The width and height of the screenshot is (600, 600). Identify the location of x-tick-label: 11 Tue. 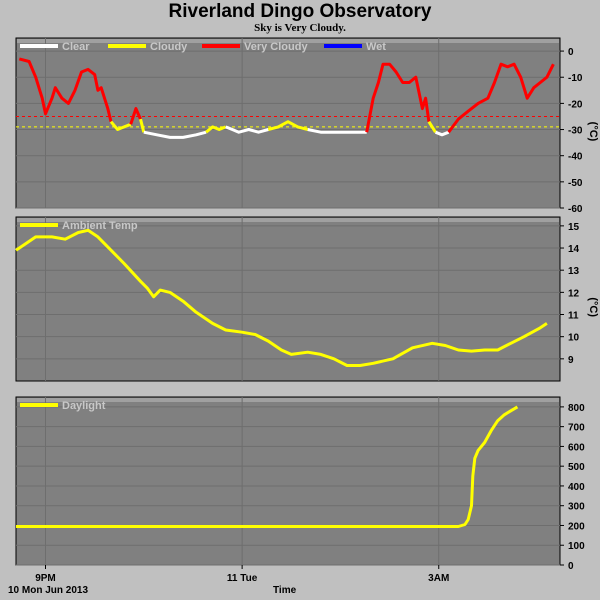
(242, 578).